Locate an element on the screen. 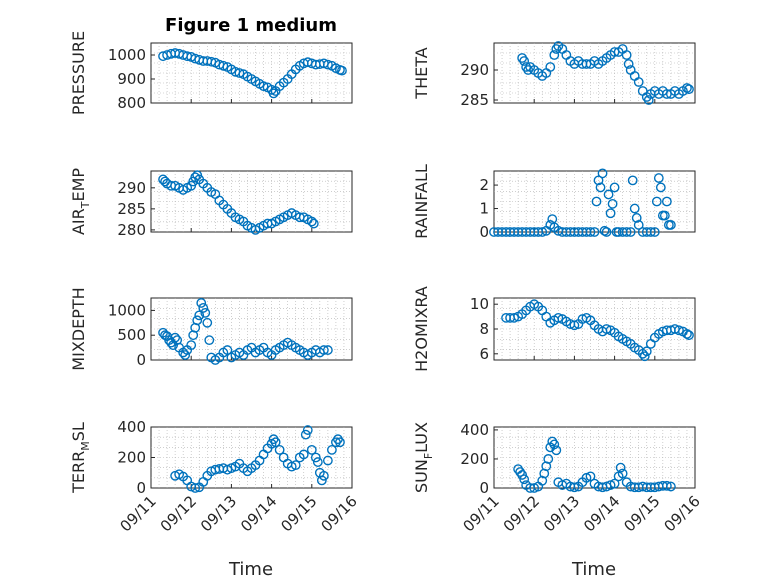 Image resolution: width=778 pixels, height=583 pixels. y-tick-label: 8 is located at coordinates (484, 329).